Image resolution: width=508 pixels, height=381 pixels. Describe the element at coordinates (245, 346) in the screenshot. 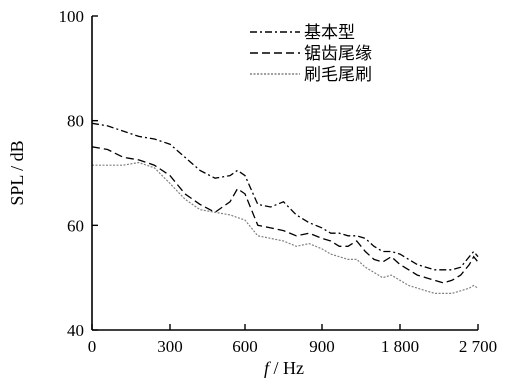

I see `x-tick-label: 600` at that location.